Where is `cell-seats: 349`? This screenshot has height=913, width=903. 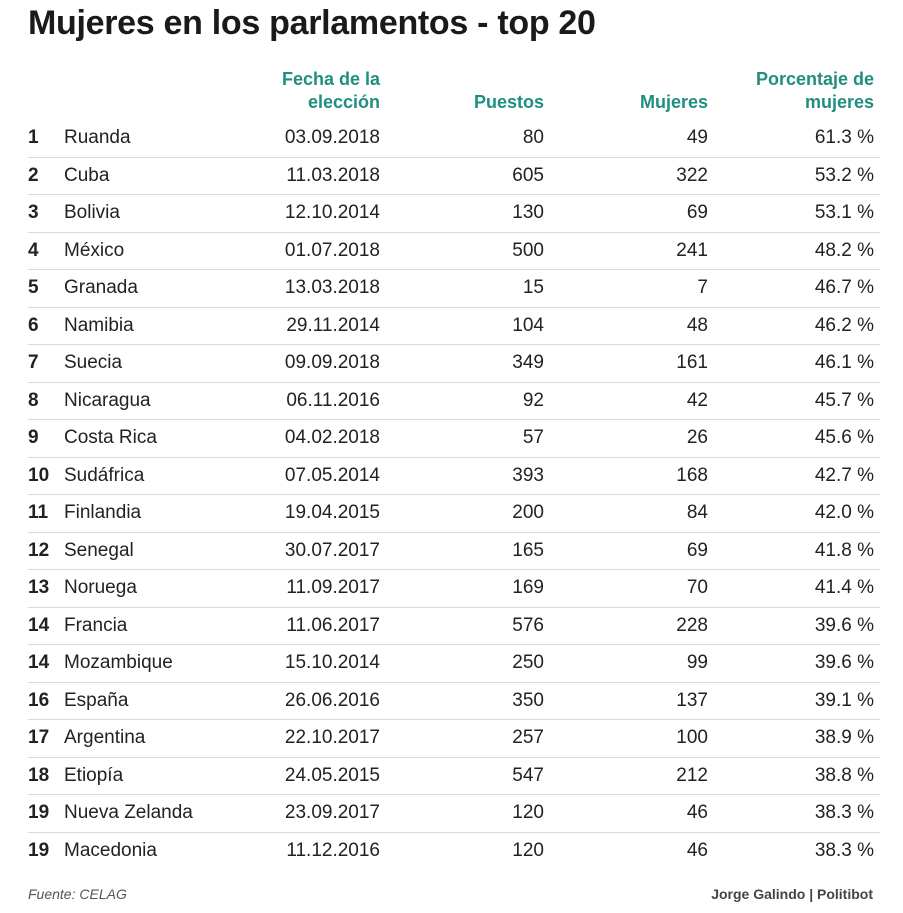 cell-seats: 349 is located at coordinates (468, 363).